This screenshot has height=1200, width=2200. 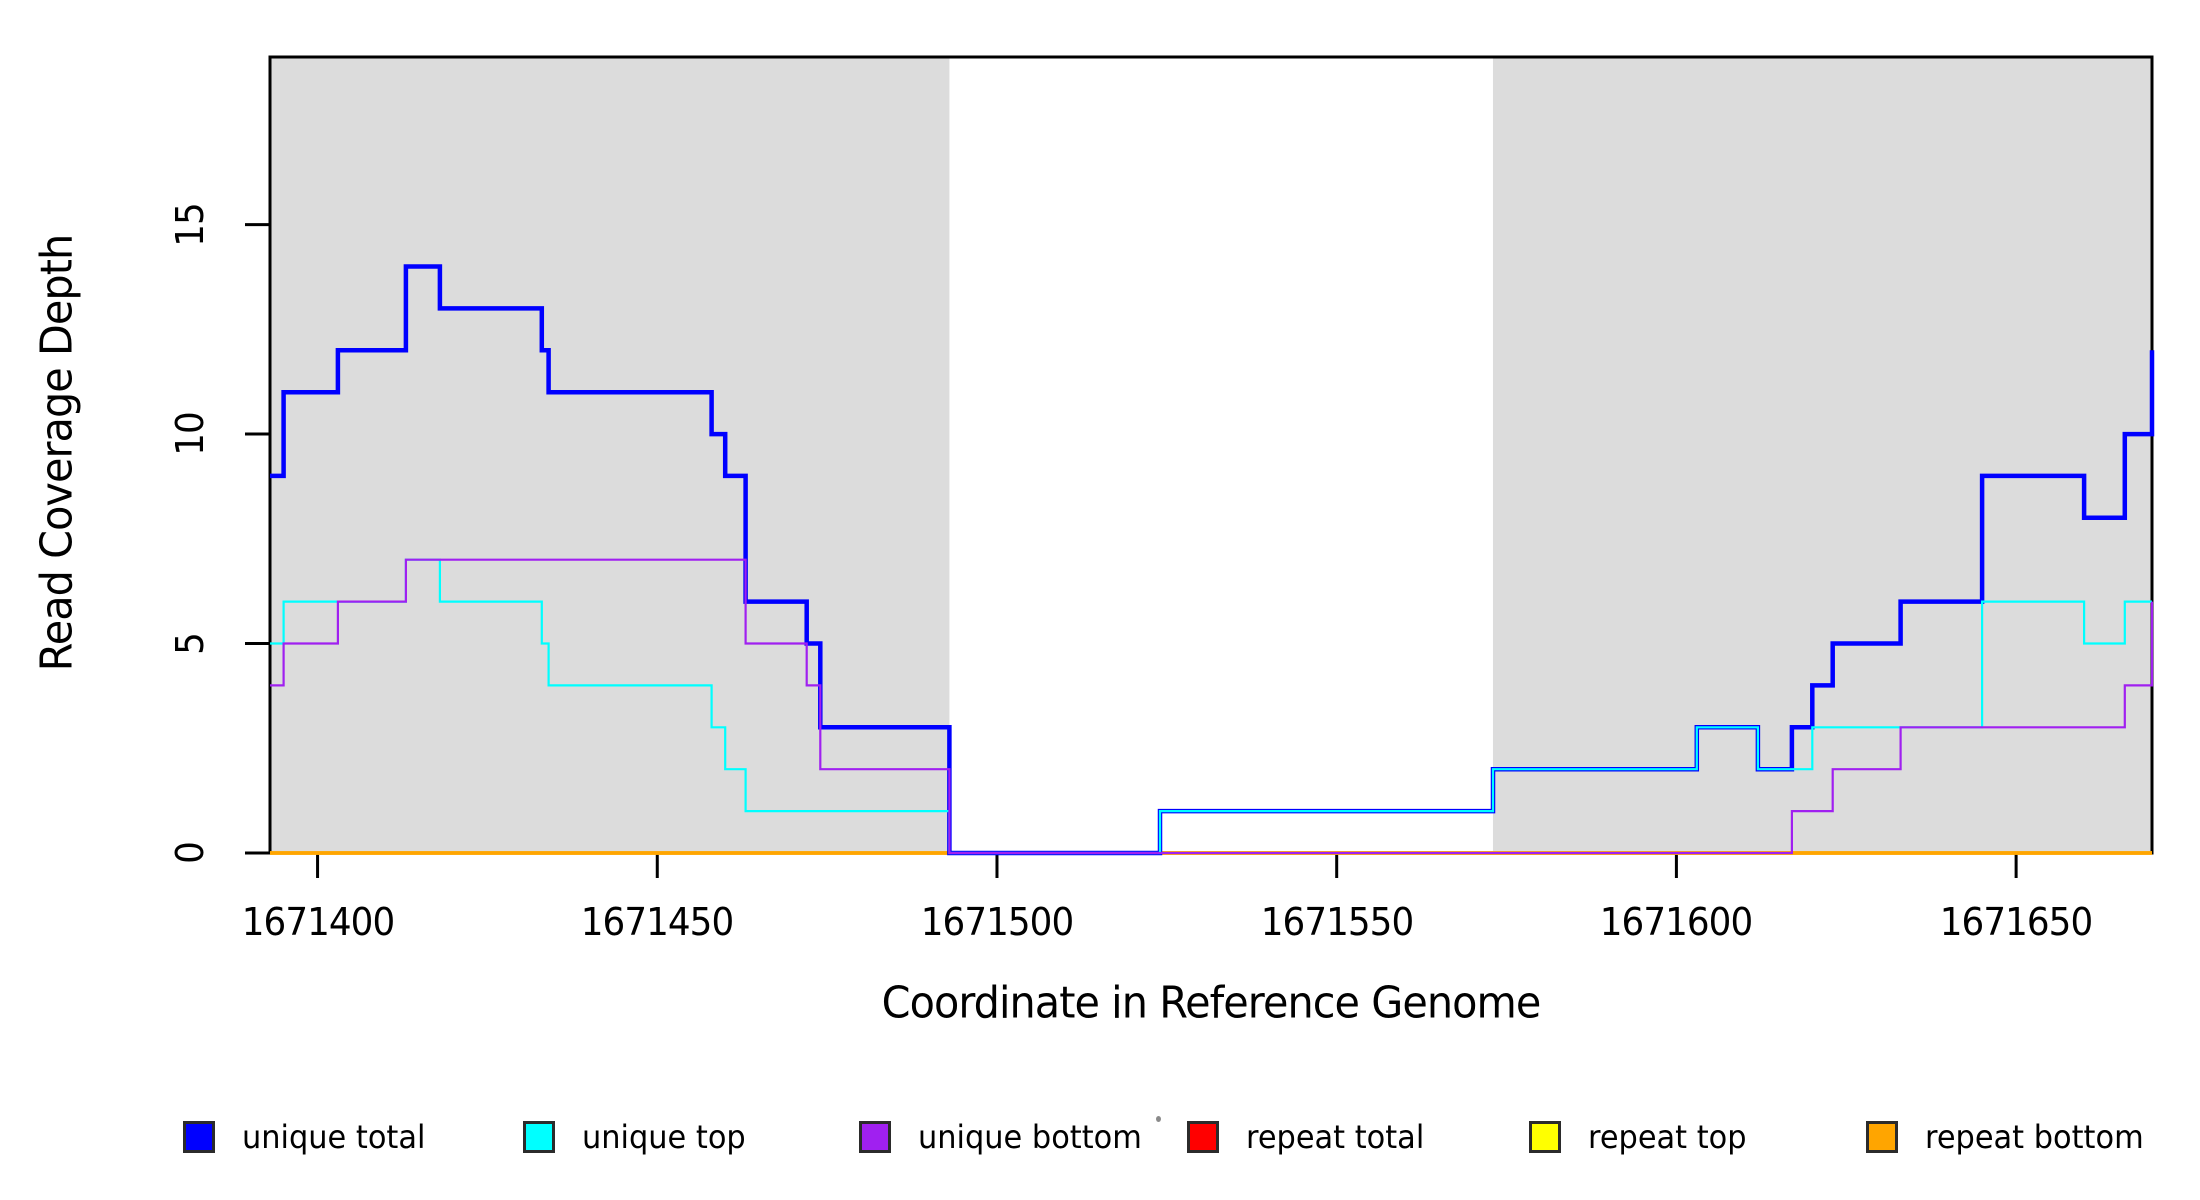 What do you see at coordinates (1336, 922) in the screenshot?
I see `x-tick-label: 1671550` at bounding box center [1336, 922].